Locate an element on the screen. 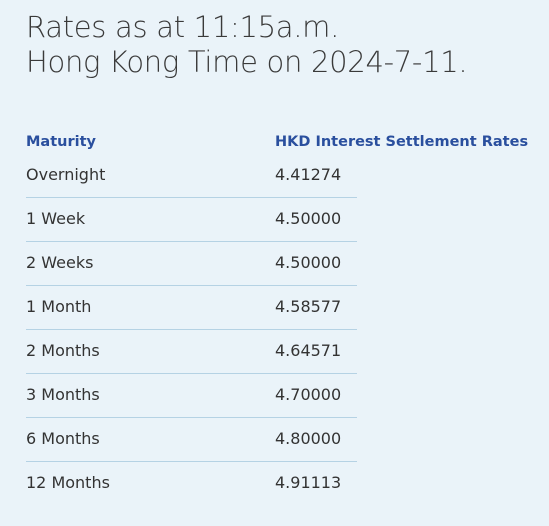 Image resolution: width=549 pixels, height=526 pixels. maturity-cell: Overnight is located at coordinates (66, 174).